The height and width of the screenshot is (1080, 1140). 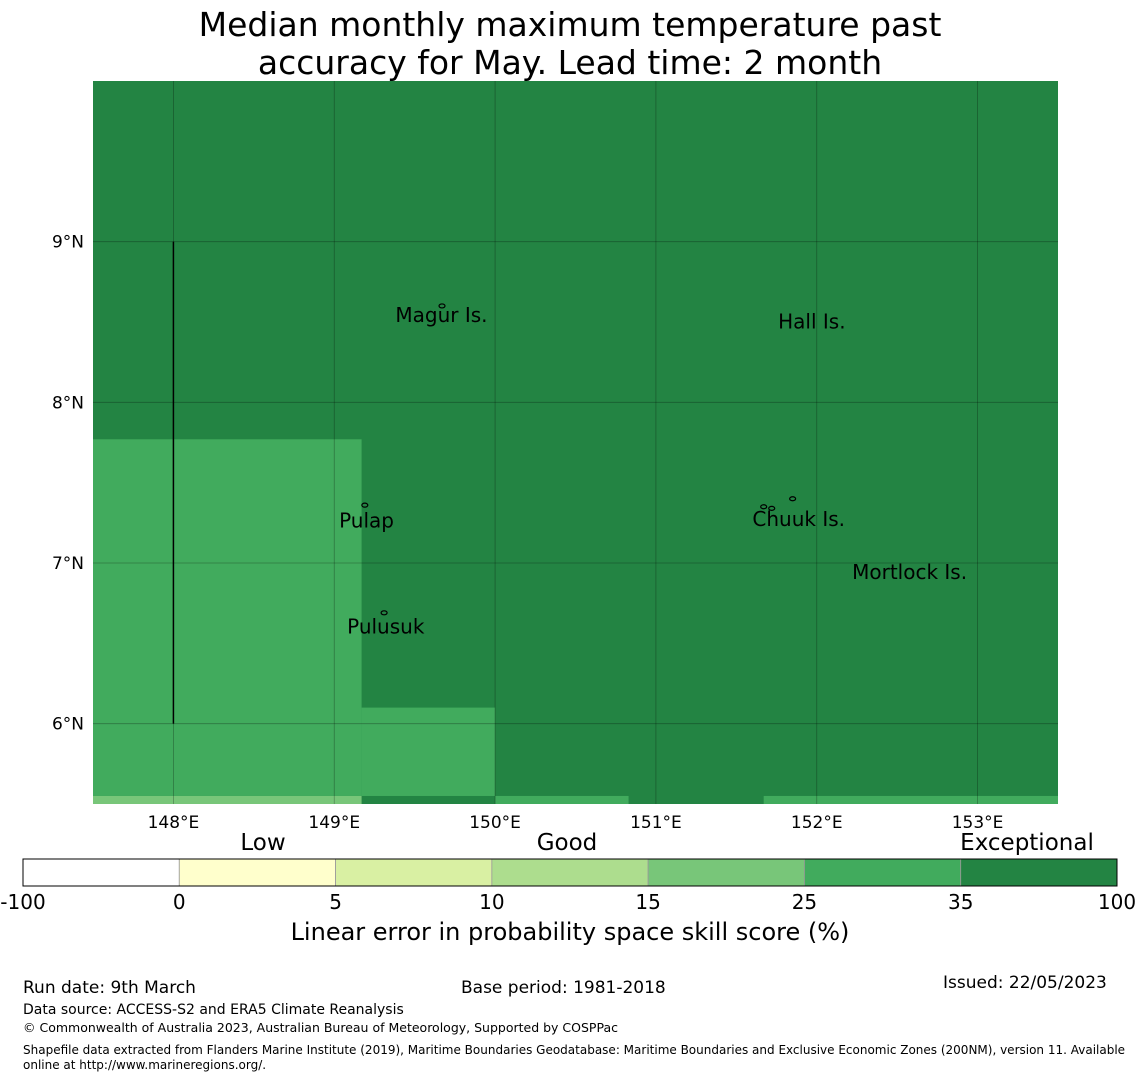 I want to click on lon-tick-label: 153°E, so click(x=978, y=821).